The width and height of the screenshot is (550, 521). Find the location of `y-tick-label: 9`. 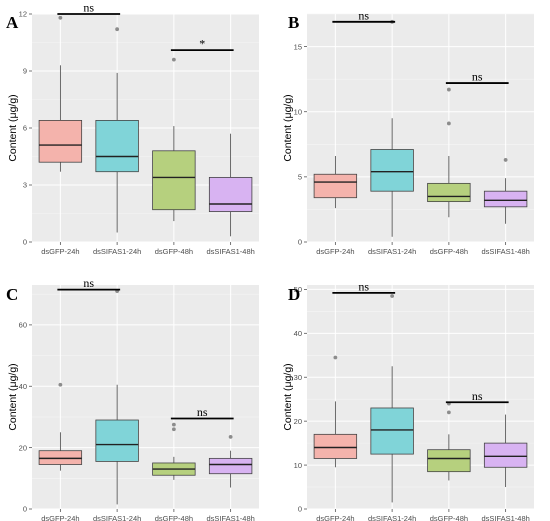

y-tick-label: 9 is located at coordinates (25, 71).